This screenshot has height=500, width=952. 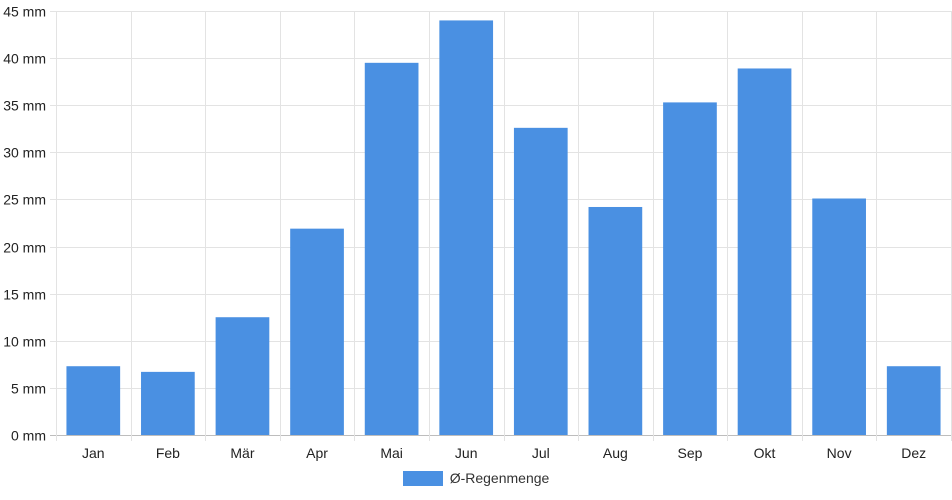 What do you see at coordinates (689, 453) in the screenshot?
I see `x-tick-label: Sep` at bounding box center [689, 453].